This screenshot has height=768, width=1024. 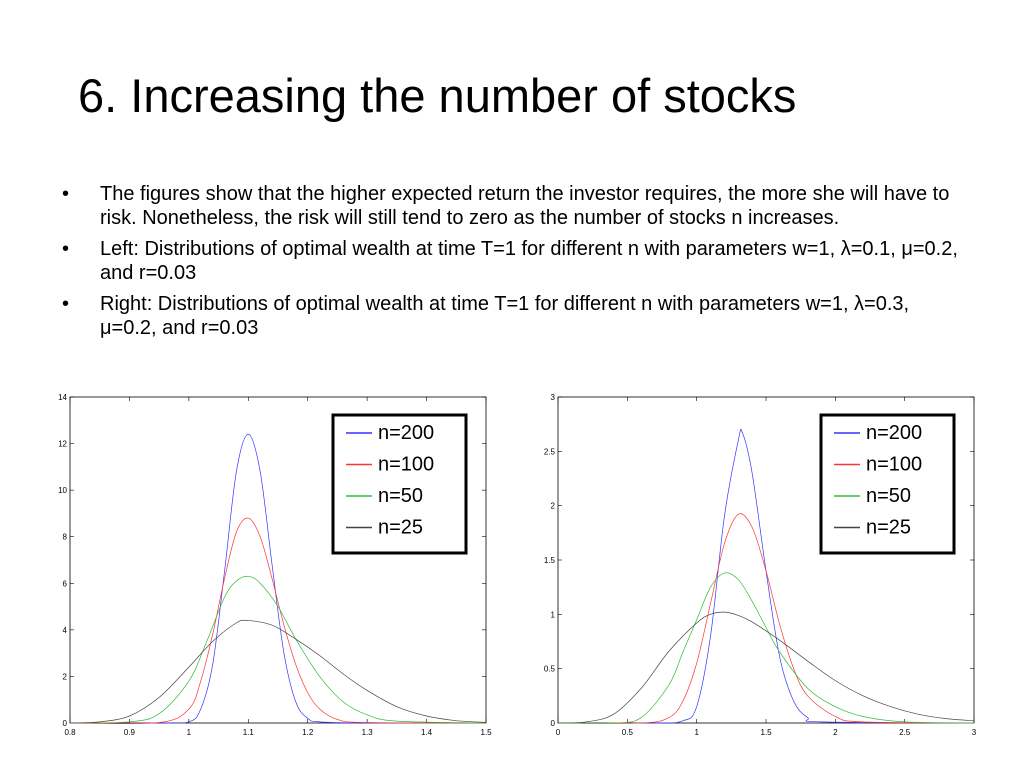 What do you see at coordinates (62, 490) in the screenshot?
I see `left-y-tick-label: 10` at bounding box center [62, 490].